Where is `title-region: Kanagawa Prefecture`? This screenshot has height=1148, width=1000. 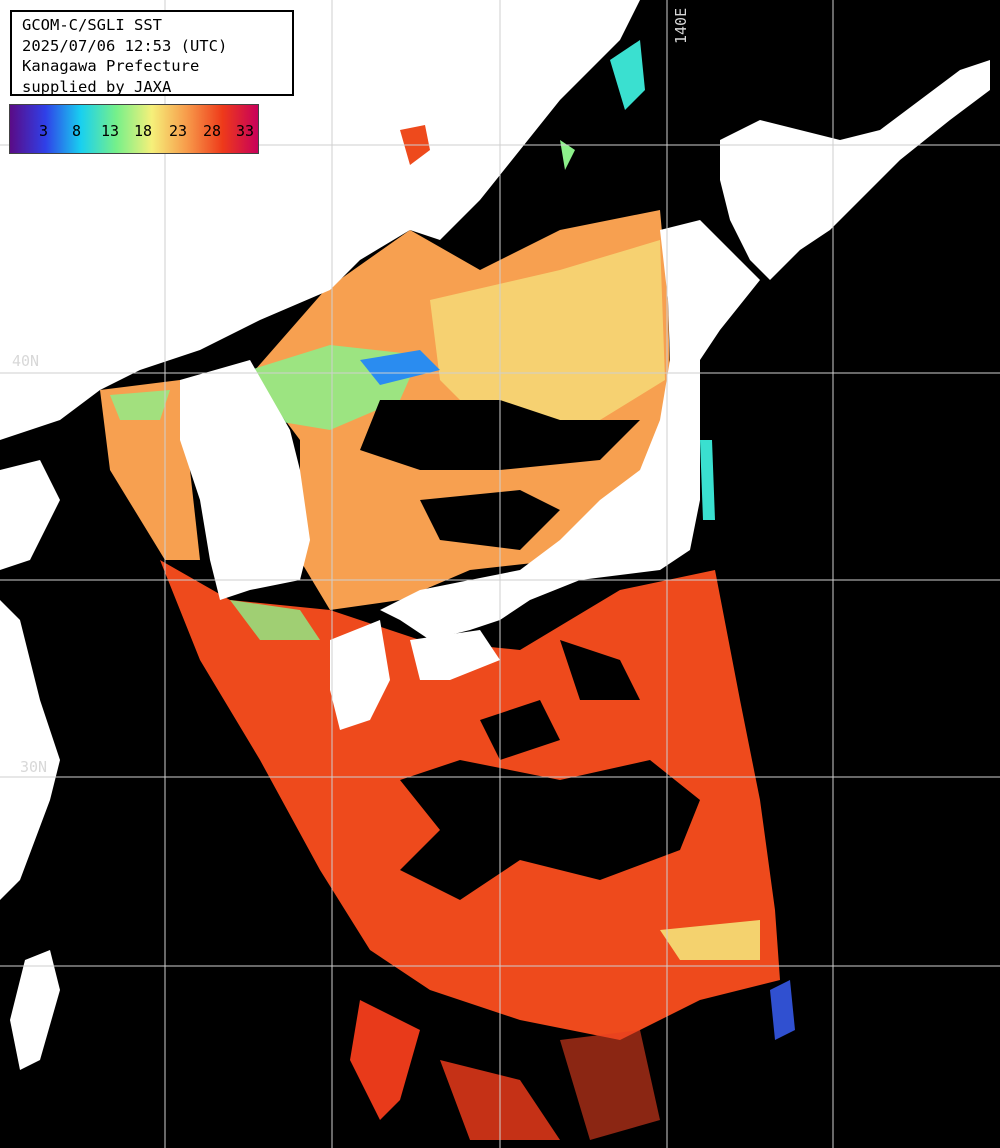 title-region: Kanagawa Prefecture is located at coordinates (111, 66).